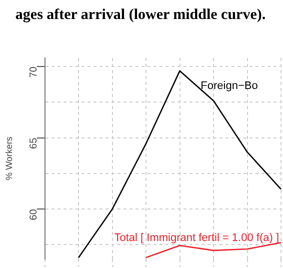  I want to click on series-label: Foreign−Bo, so click(229, 86).